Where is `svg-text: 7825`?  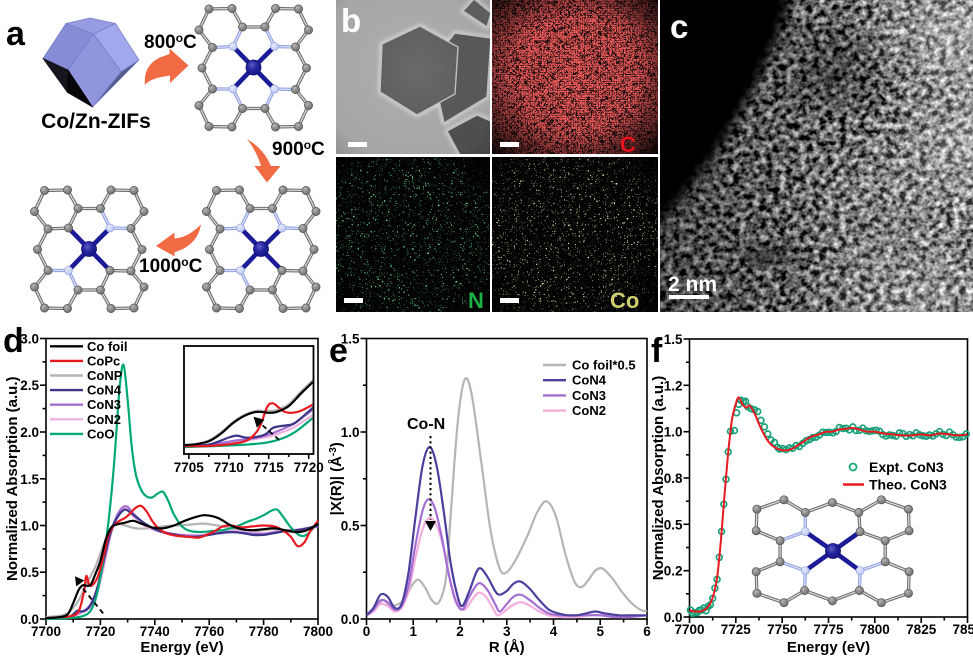 svg-text: 7825 is located at coordinates (921, 629).